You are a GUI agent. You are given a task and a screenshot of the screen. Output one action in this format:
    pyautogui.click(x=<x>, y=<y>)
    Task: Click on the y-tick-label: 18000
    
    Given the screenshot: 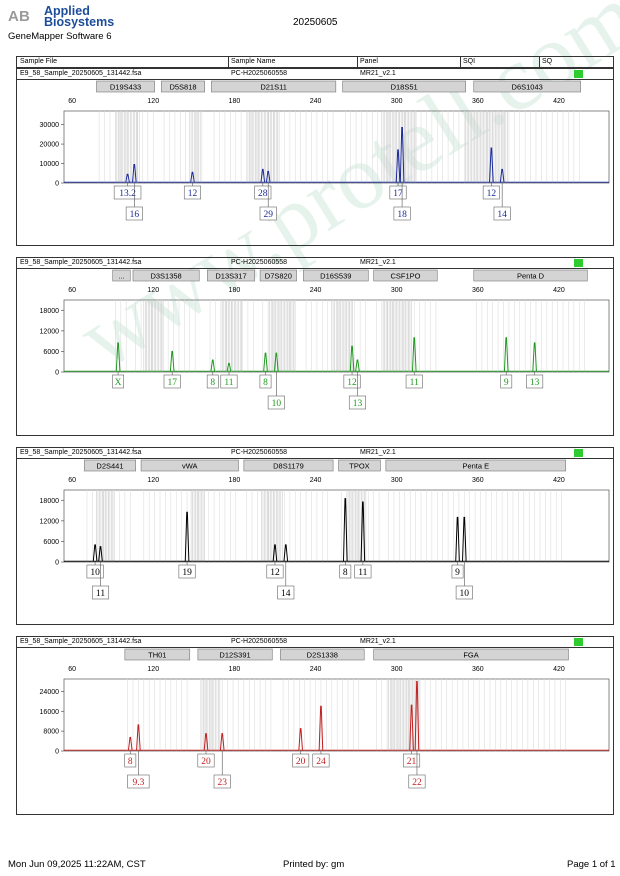 What is the action you would take?
    pyautogui.click(x=50, y=501)
    